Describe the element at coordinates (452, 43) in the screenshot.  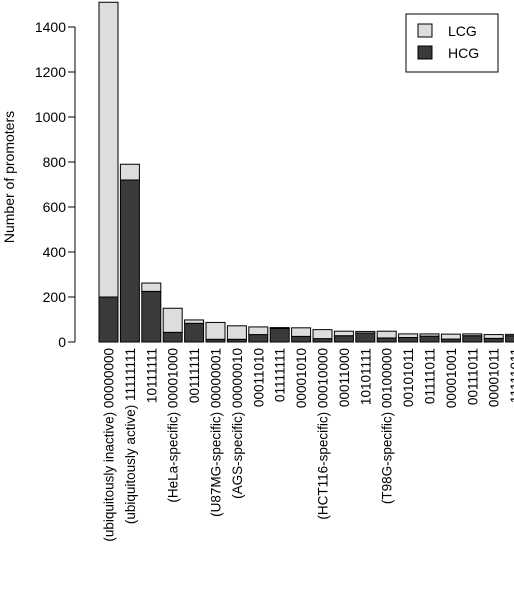
I see `legend: LCG HCG` at that location.